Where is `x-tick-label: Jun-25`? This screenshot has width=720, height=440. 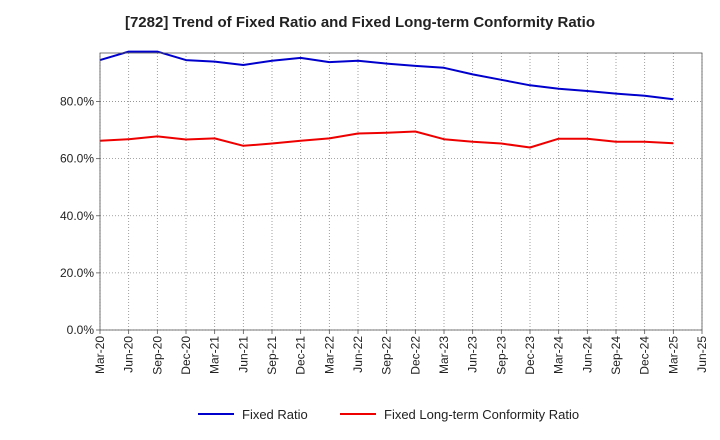
x-tick-label: Jun-25 is located at coordinates (702, 354).